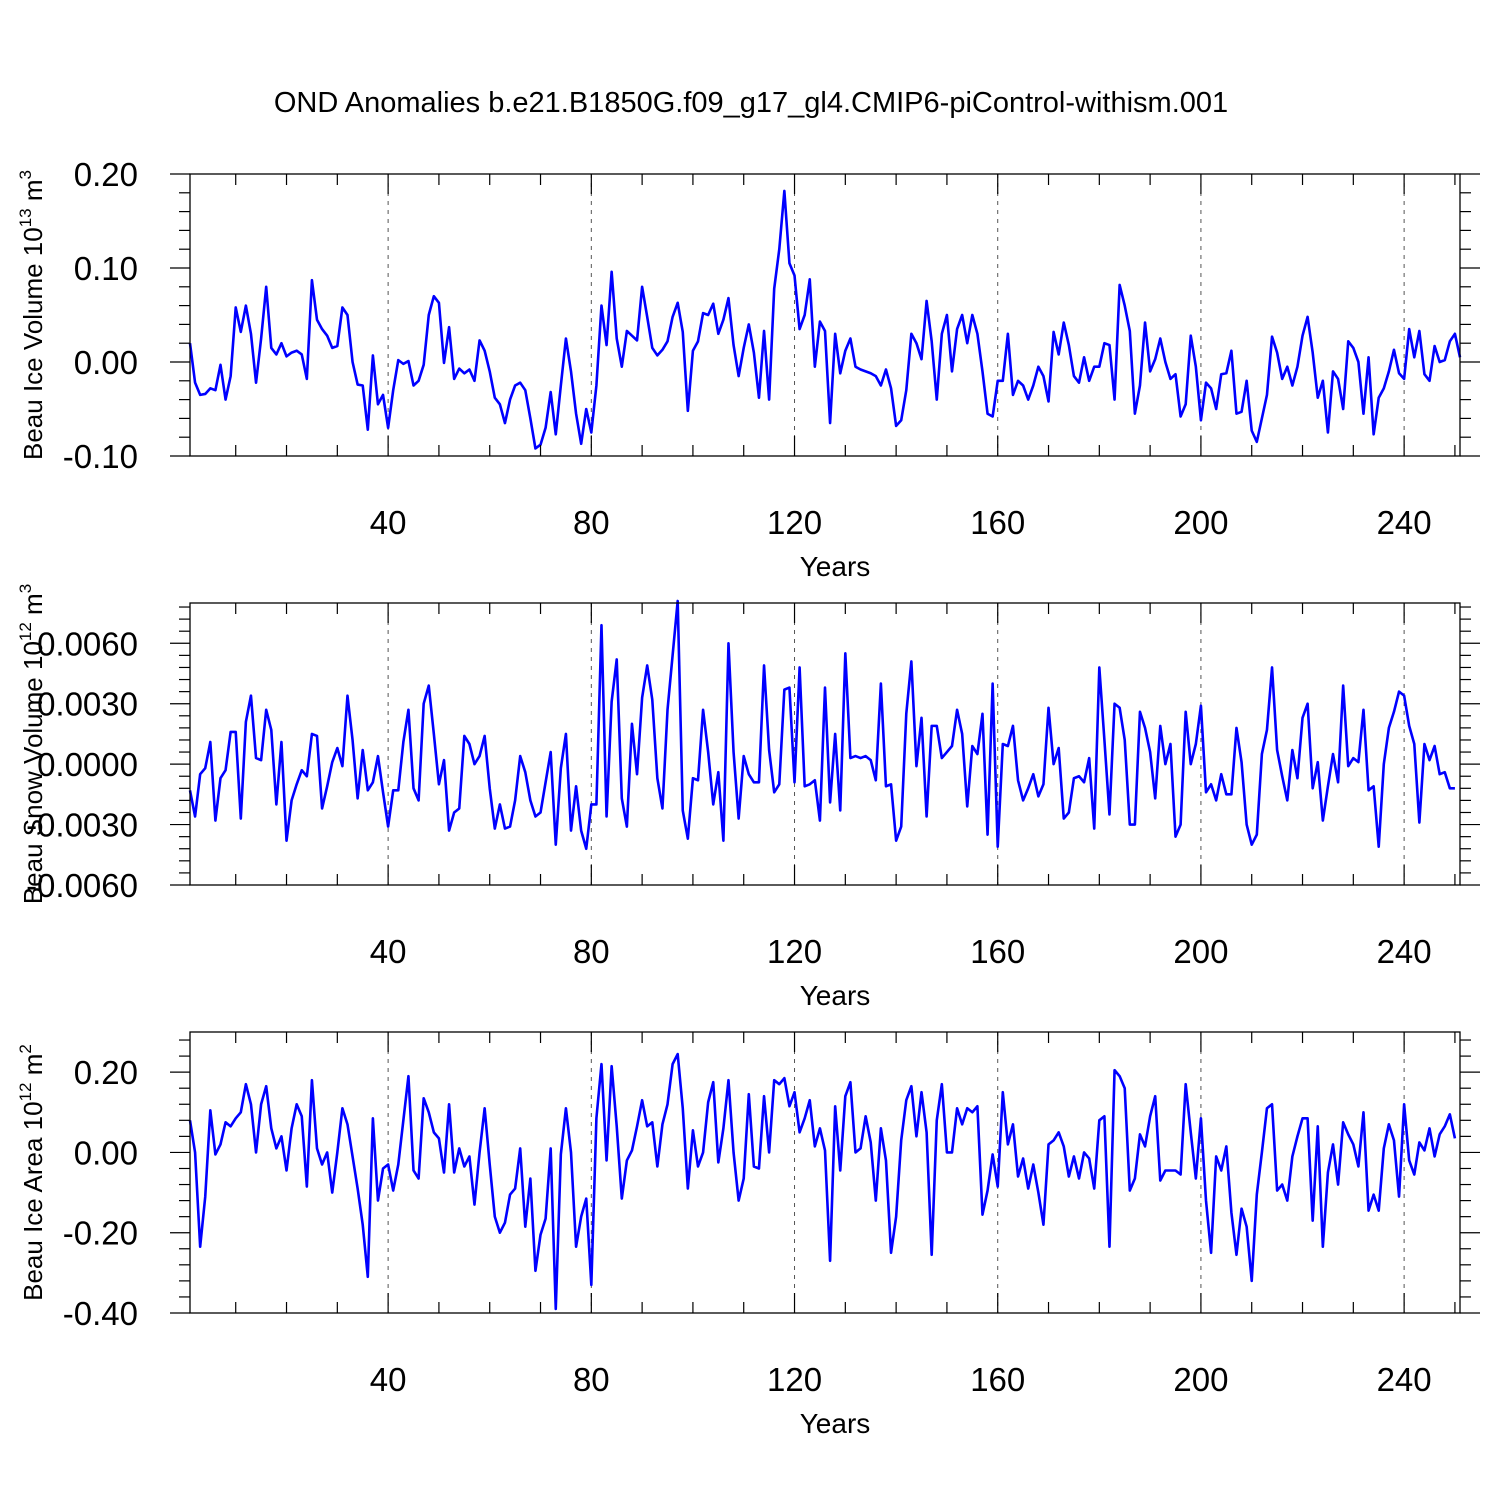 The width and height of the screenshot is (1500, 1500). What do you see at coordinates (835, 995) in the screenshot?
I see `snow-volume-x-axis-label: Years` at bounding box center [835, 995].